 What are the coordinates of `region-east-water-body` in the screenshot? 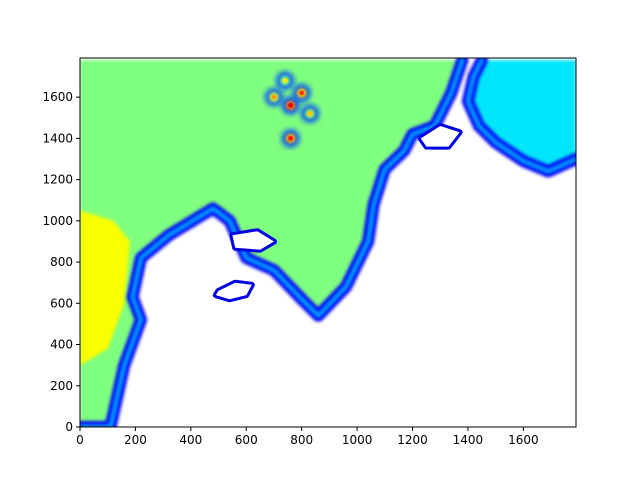 It's located at (521, 116).